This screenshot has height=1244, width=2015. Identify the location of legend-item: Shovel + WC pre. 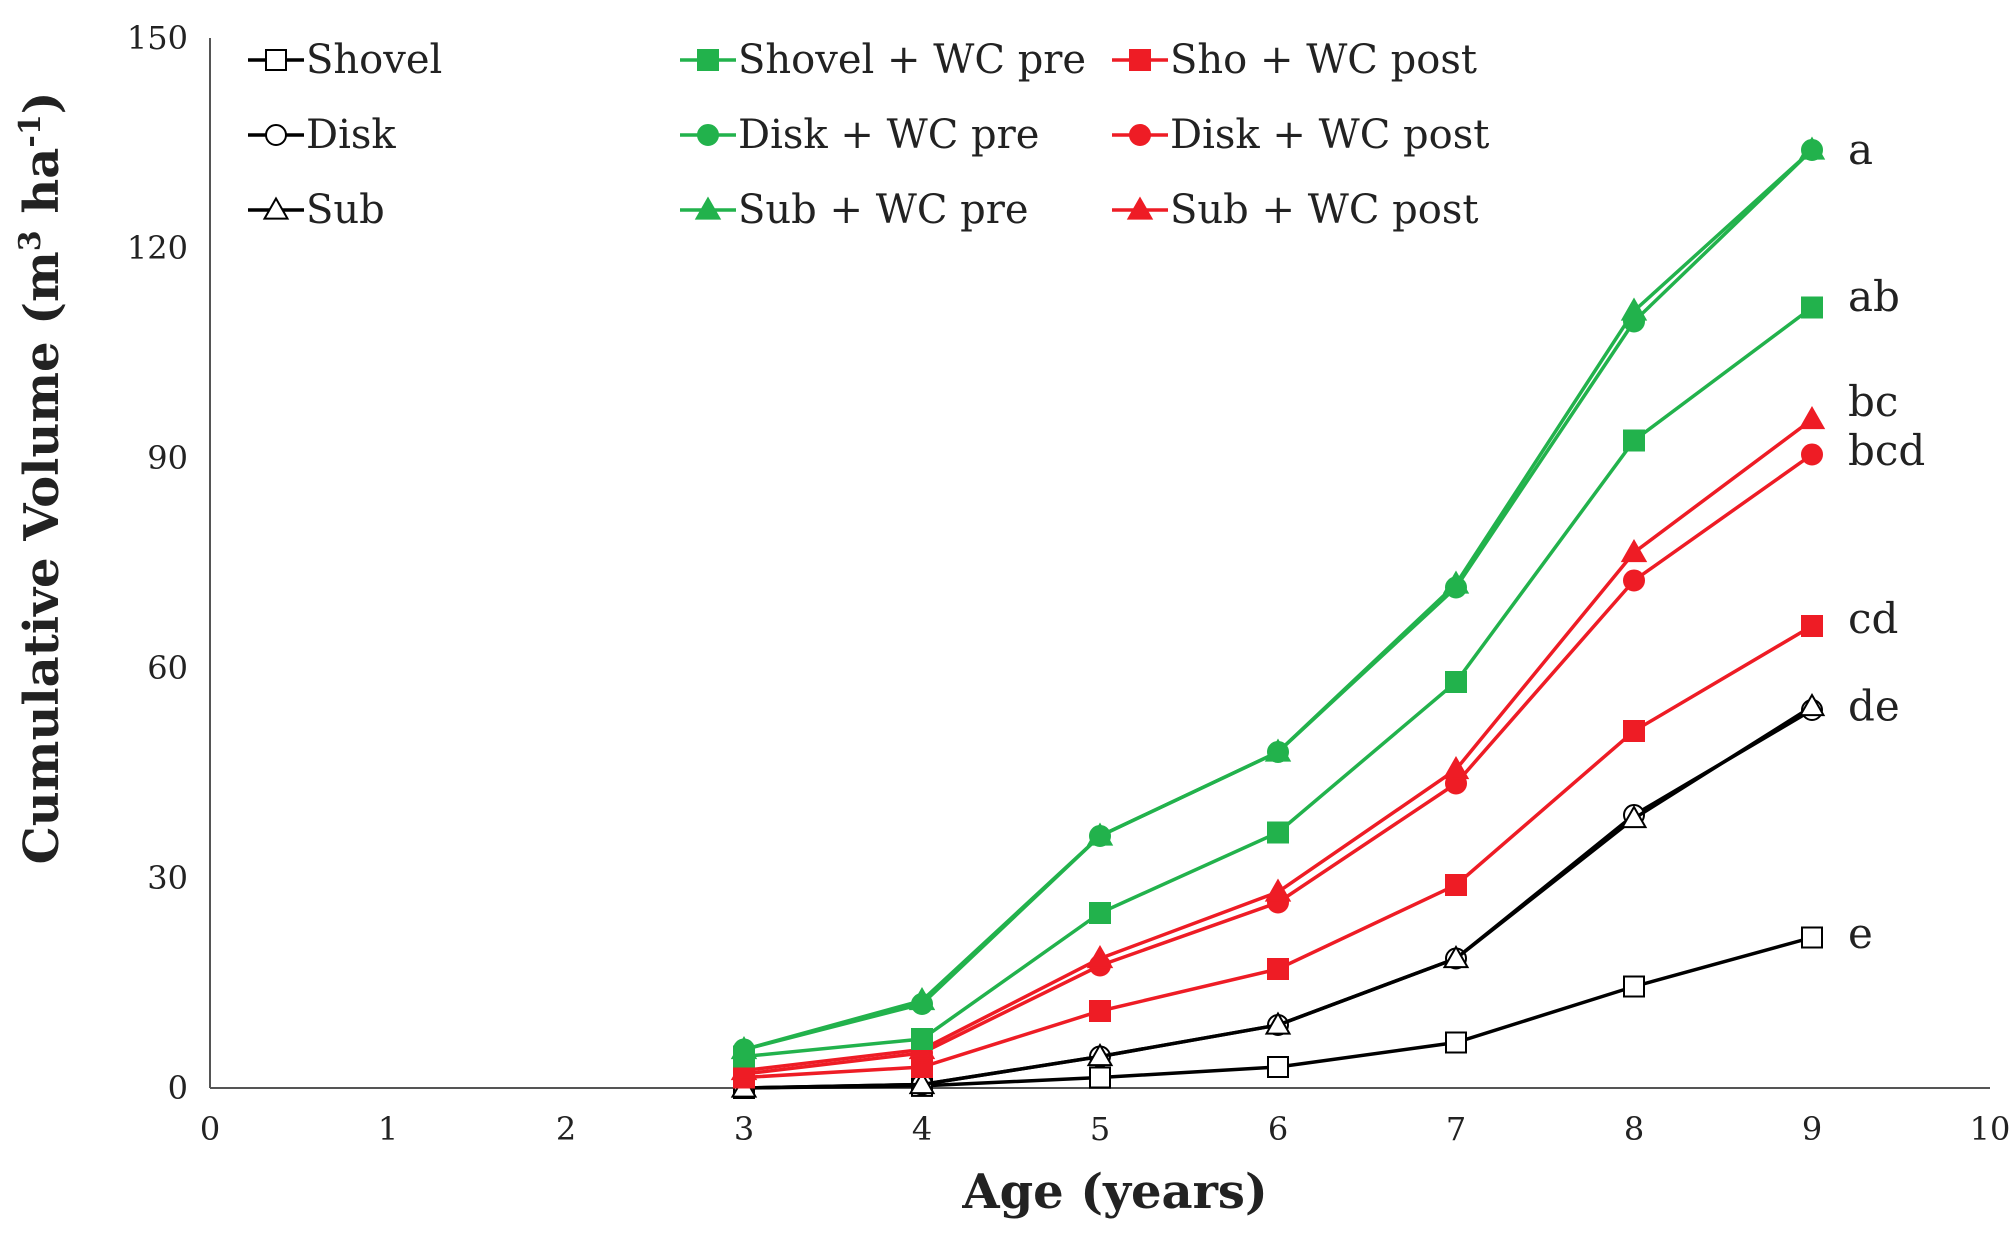
(883, 60).